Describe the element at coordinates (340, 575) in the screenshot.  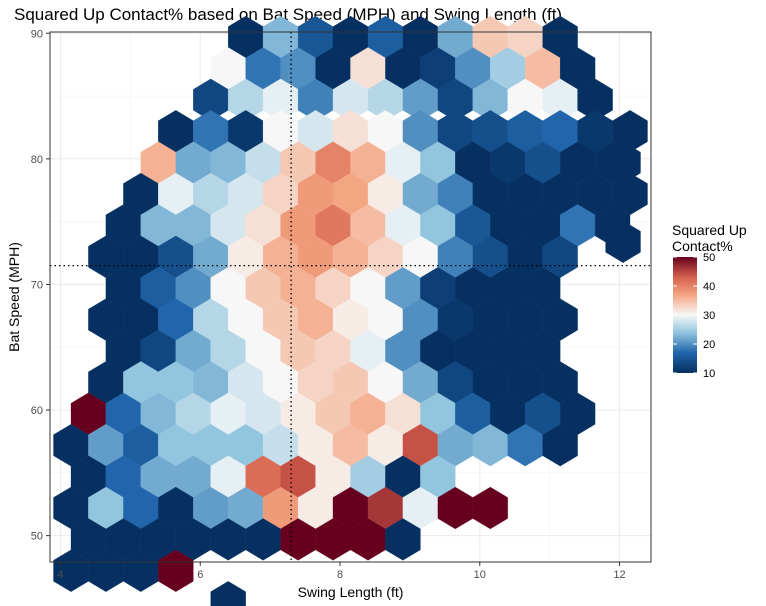
I see `x-tick-label: 8` at that location.